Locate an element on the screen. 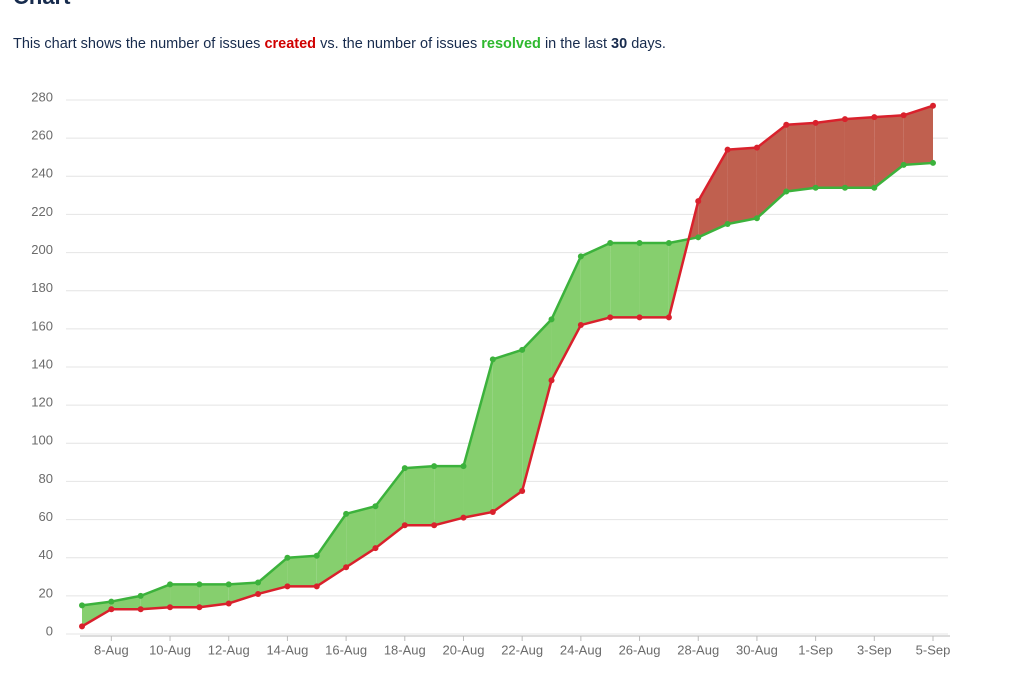 This screenshot has width=1024, height=679. x-tick-label: 18-Aug is located at coordinates (405, 649).